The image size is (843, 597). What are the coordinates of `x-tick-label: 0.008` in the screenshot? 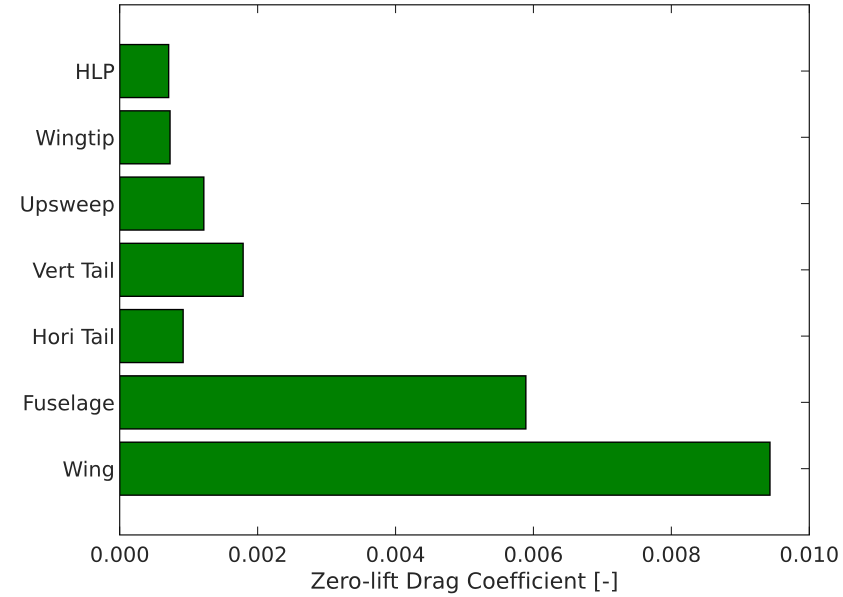 It's located at (671, 554).